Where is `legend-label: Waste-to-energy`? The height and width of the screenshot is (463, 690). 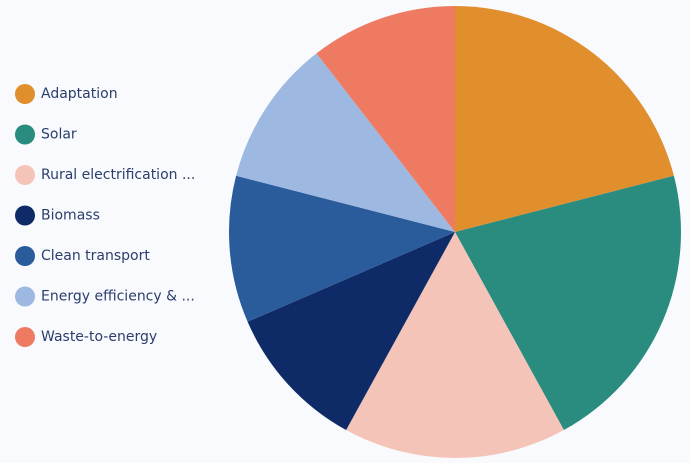
legend-label: Waste-to-energy is located at coordinates (99, 337).